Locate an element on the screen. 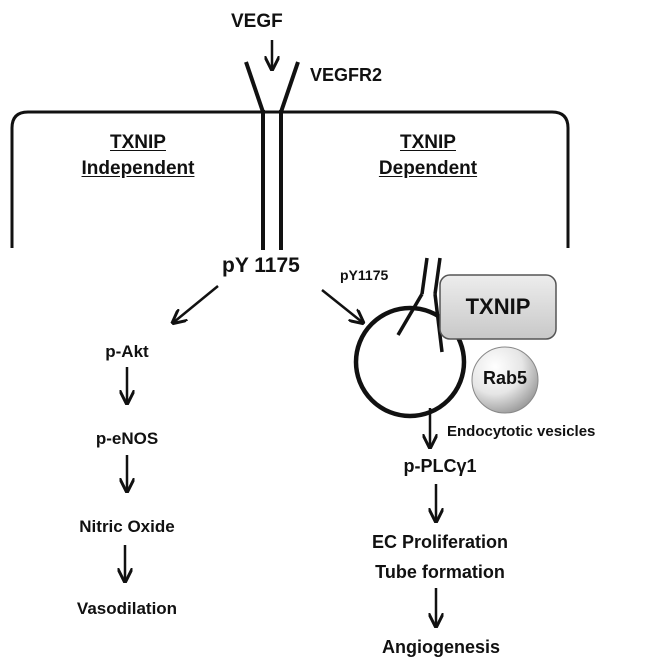 The image size is (660, 672). right-step-ec-proliferation: EC Proliferation is located at coordinates (440, 542).